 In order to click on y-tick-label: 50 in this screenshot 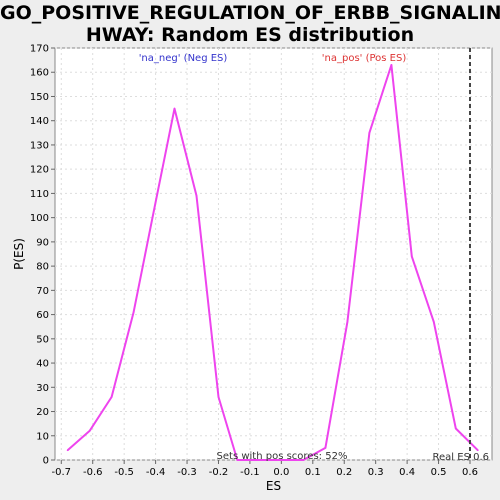, I will do `click(42, 339)`.